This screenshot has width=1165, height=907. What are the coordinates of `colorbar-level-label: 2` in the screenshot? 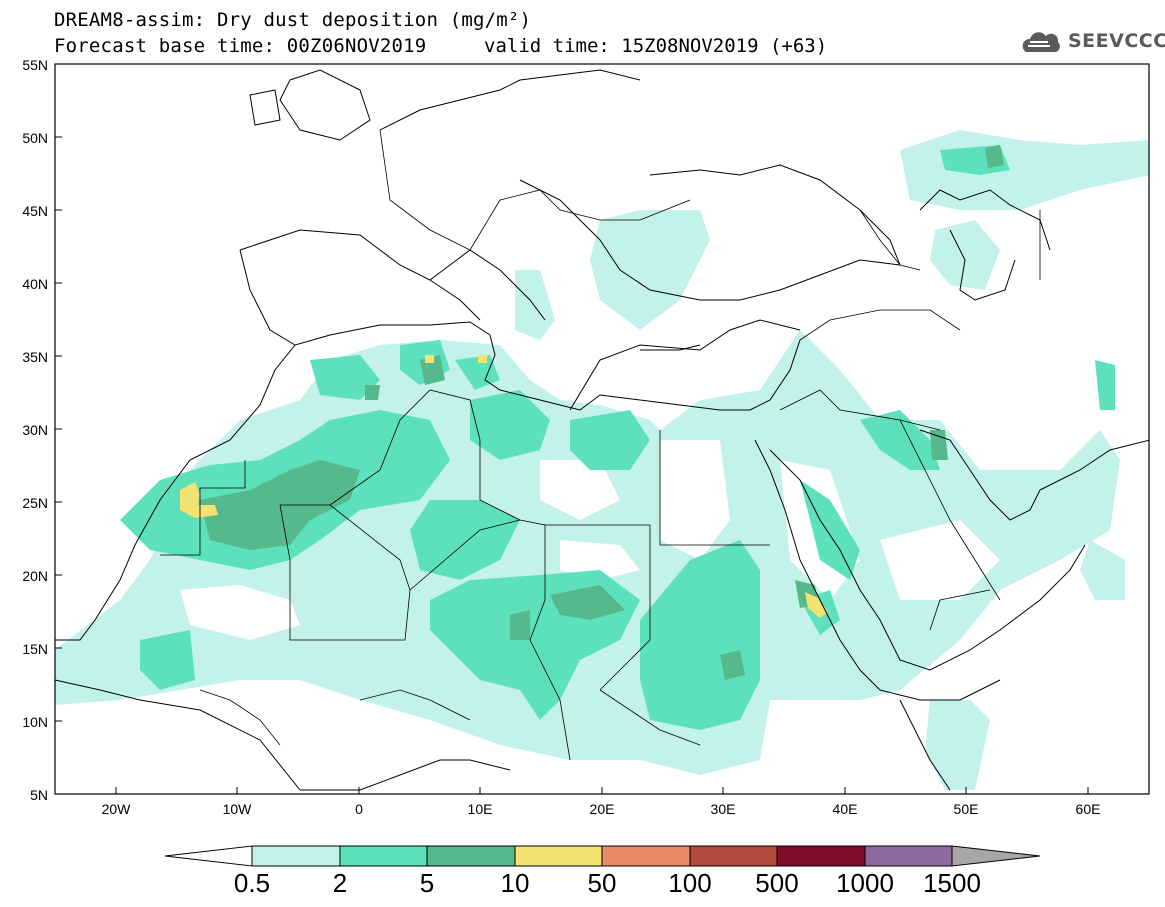 It's located at (340, 883).